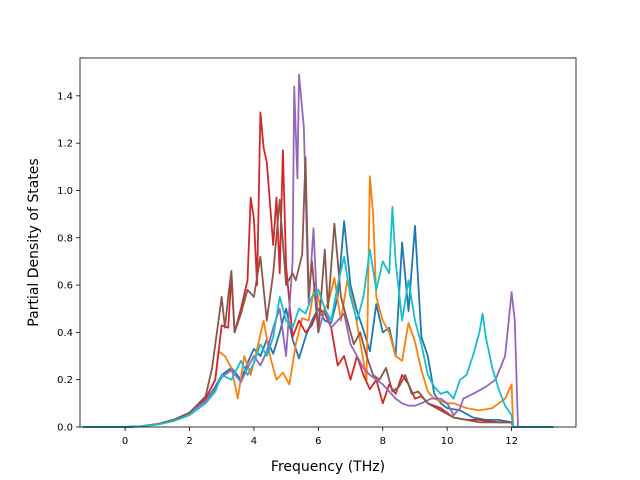 Image resolution: width=640 pixels, height=480 pixels. I want to click on x-tick-label: 8, so click(383, 441).